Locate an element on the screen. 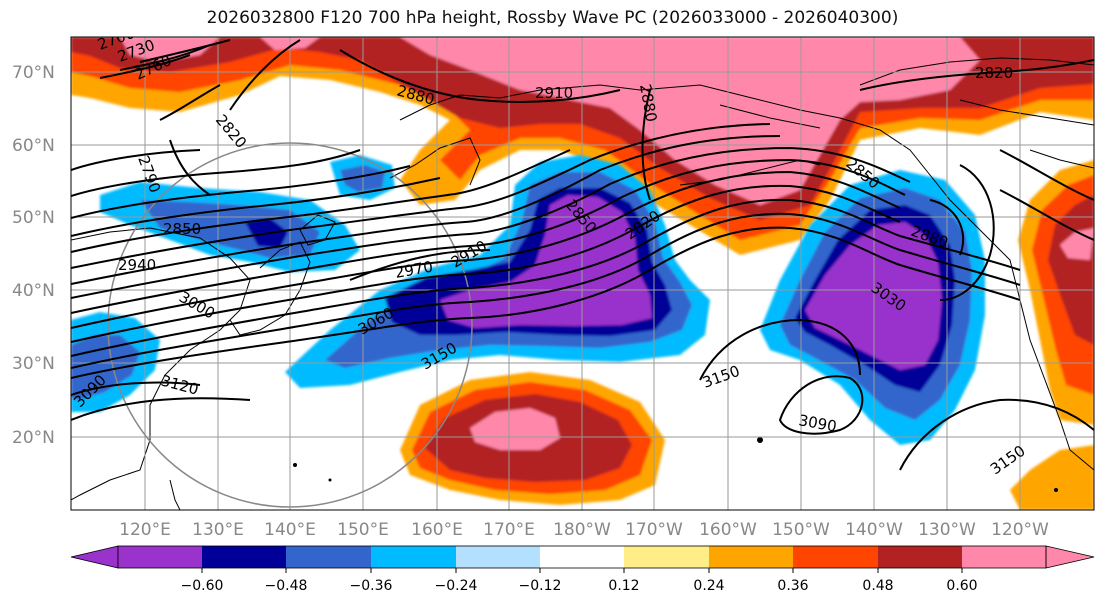 The height and width of the screenshot is (604, 1105). lon-label: 120°W is located at coordinates (1020, 530).